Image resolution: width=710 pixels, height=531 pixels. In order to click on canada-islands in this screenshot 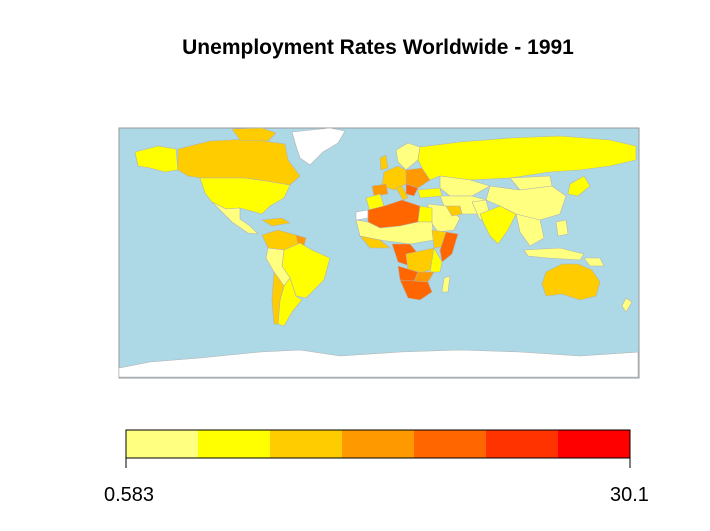, I will do `click(254, 134)`.